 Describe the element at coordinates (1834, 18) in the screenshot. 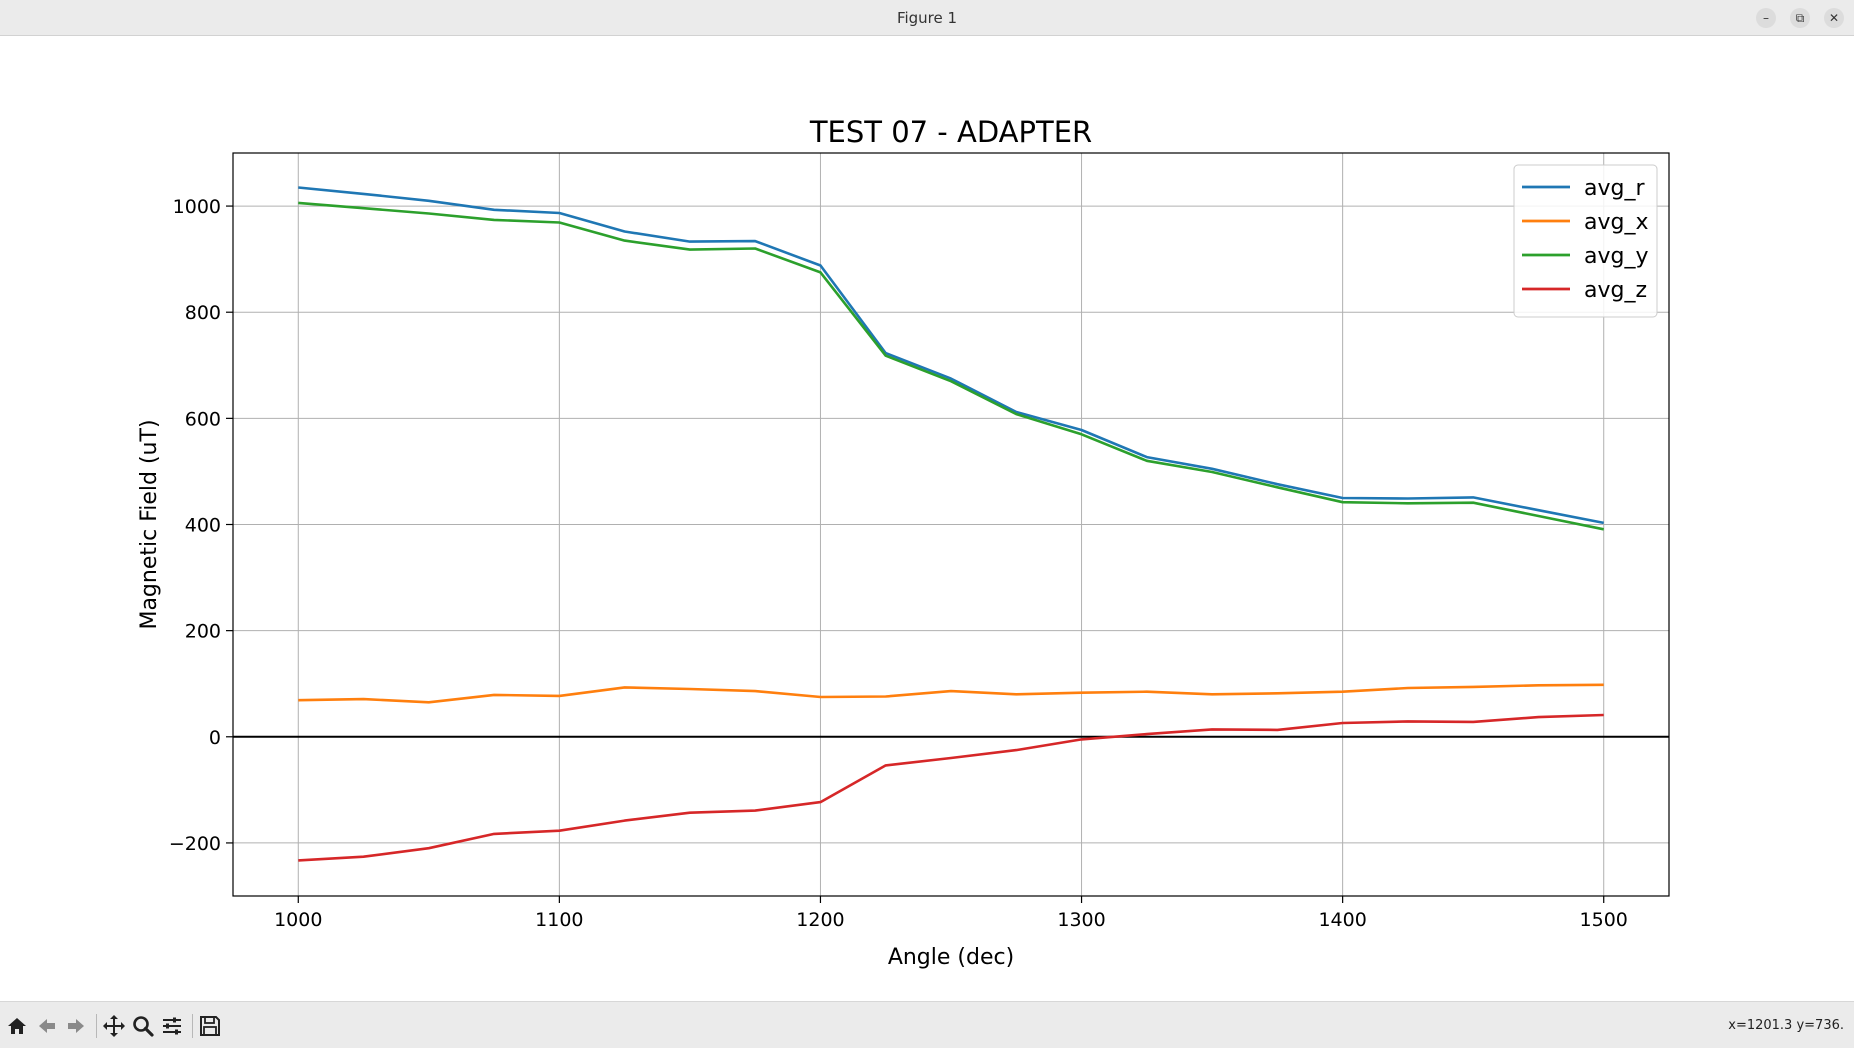

I see `close-icon: ✕` at that location.